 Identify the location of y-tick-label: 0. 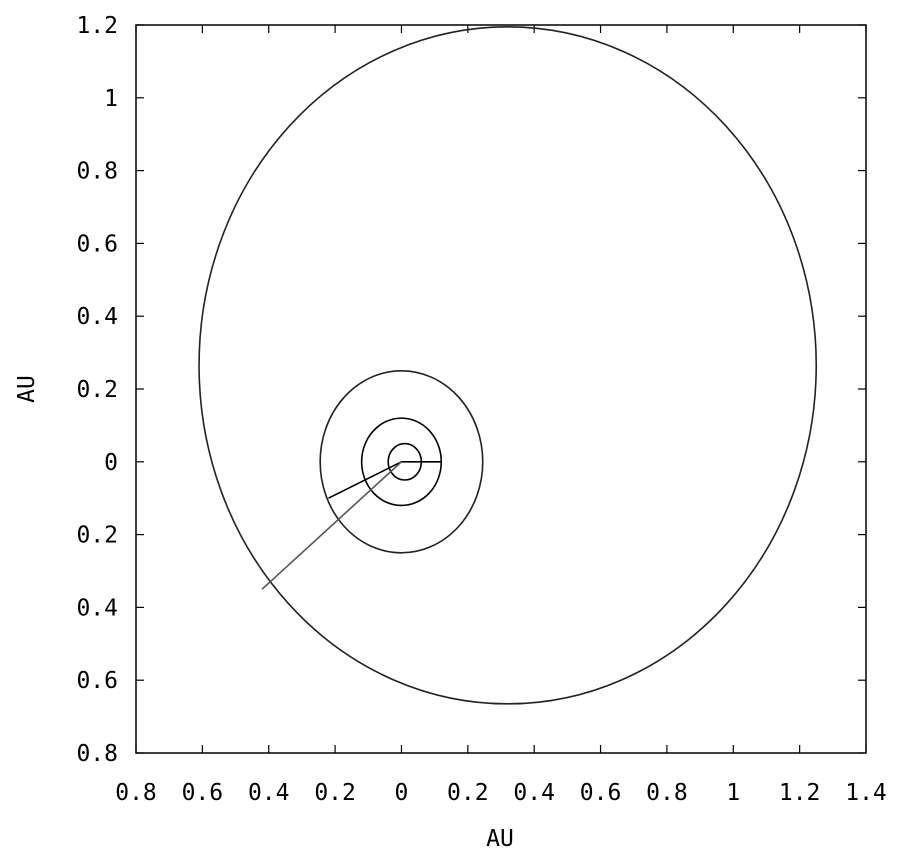
(111, 463).